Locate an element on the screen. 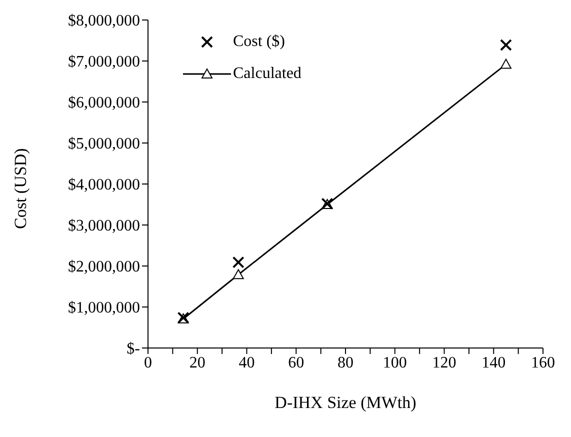 The width and height of the screenshot is (571, 437). y-axis-title: Cost (USD) is located at coordinates (20, 188).